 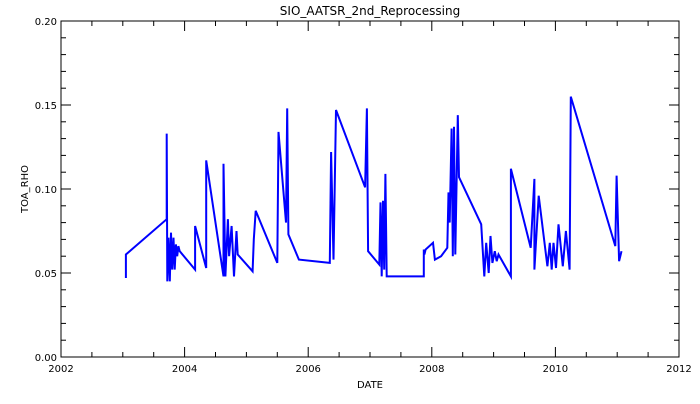 What do you see at coordinates (46, 106) in the screenshot?
I see `y-tick-label: 0.15` at bounding box center [46, 106].